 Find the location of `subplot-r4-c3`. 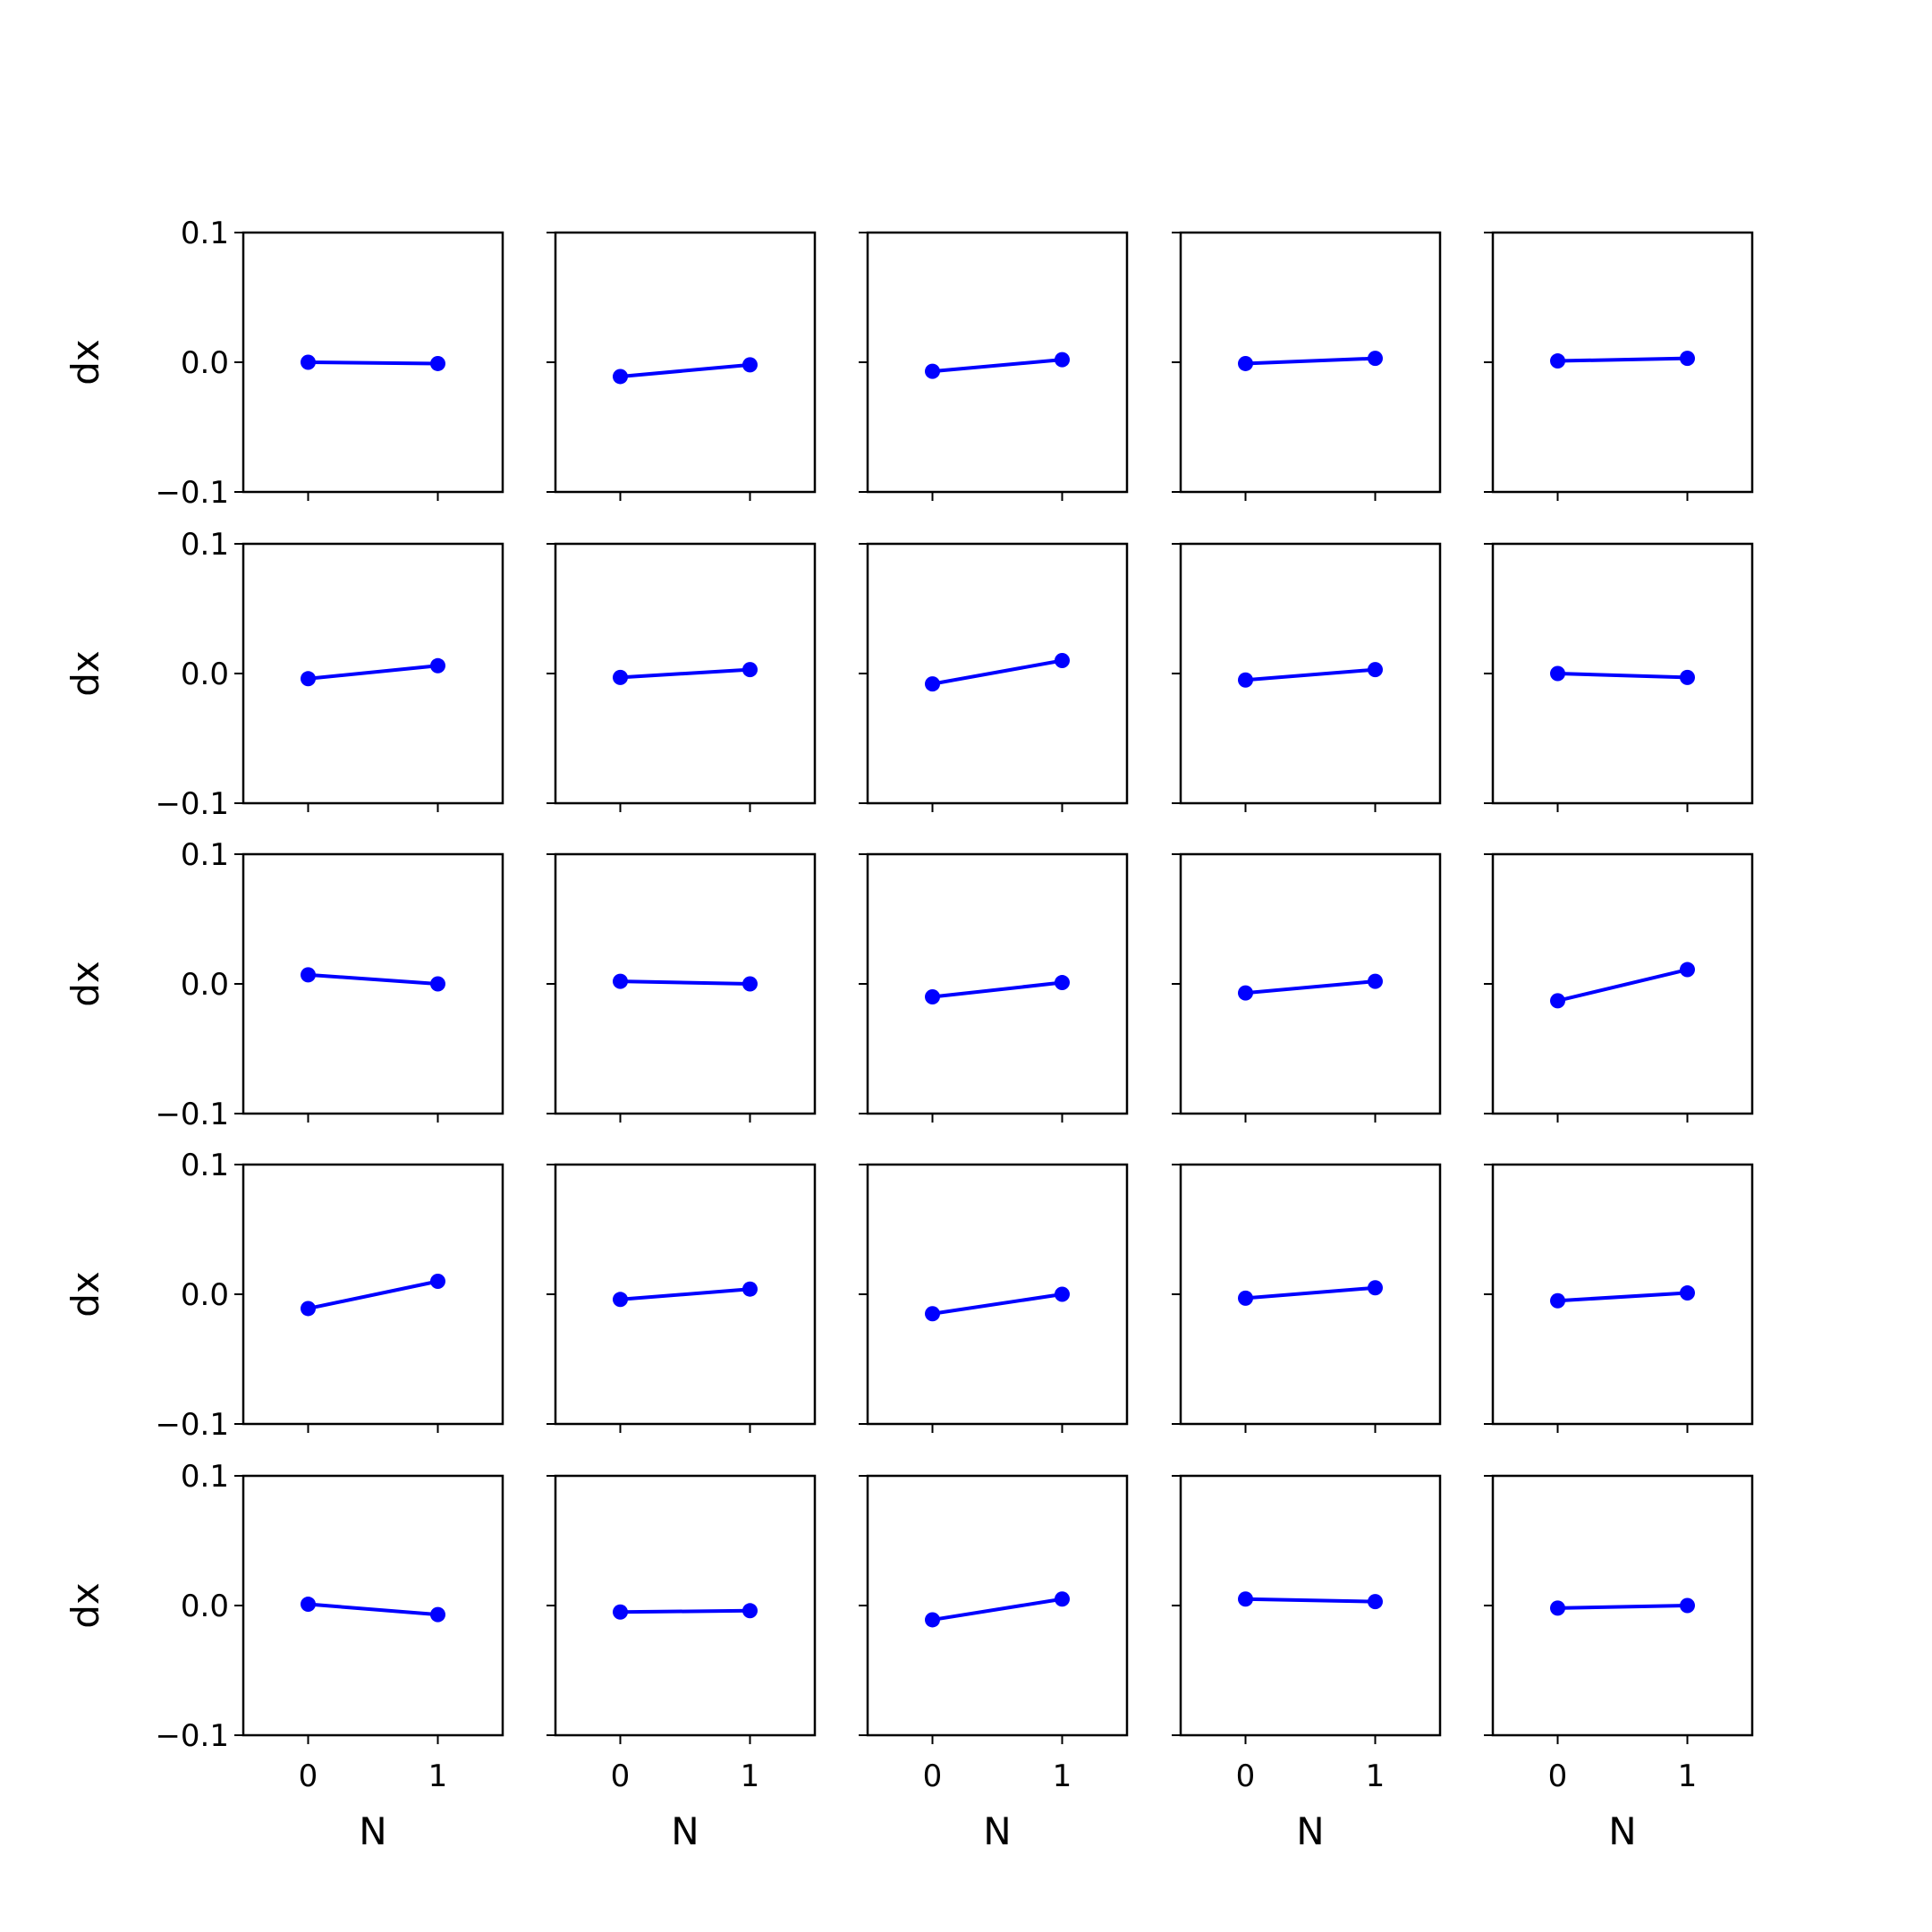

subplot-r4-c3 is located at coordinates (994, 1298).